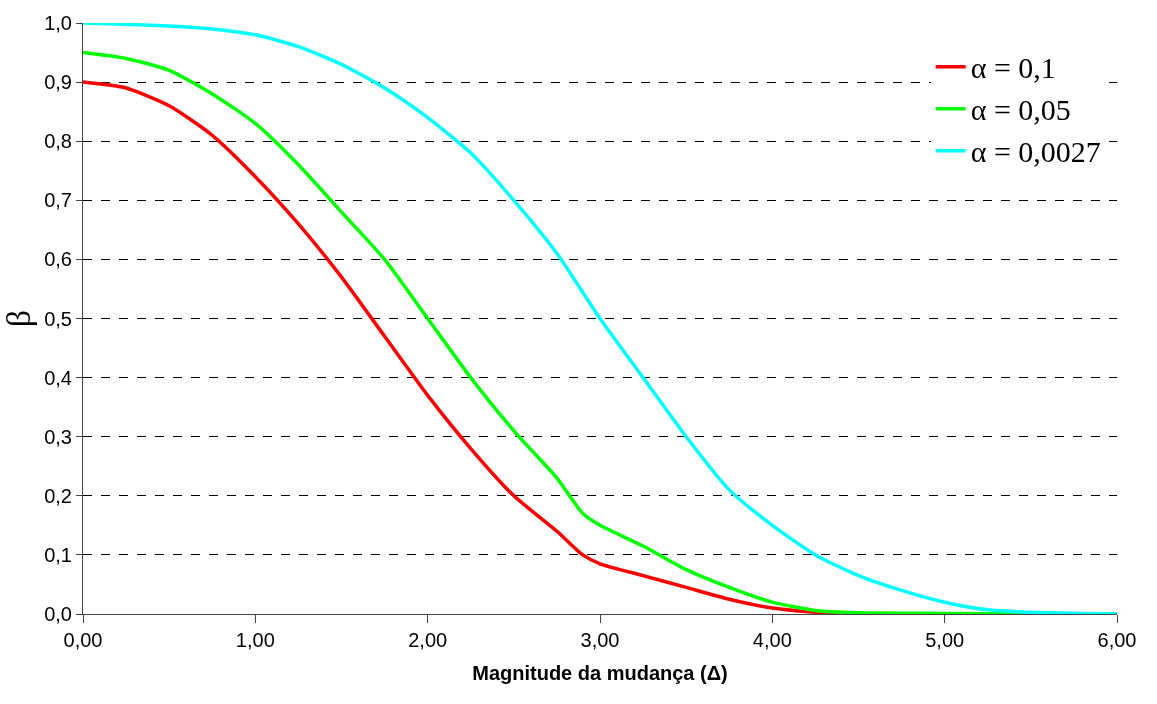 The width and height of the screenshot is (1157, 704). What do you see at coordinates (1020, 110) in the screenshot?
I see `legend-label: α = 0,05` at bounding box center [1020, 110].